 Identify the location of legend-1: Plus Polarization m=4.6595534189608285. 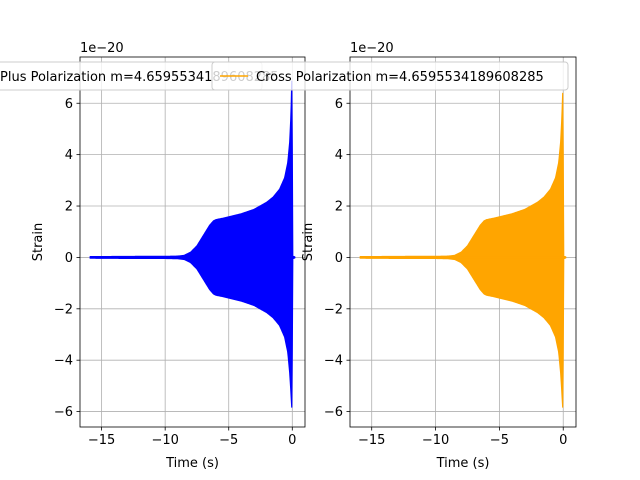
(139, 76).